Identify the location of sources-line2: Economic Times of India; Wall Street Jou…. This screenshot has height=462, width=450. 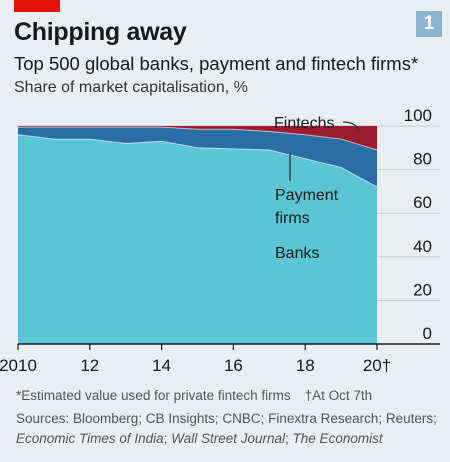
(231, 439).